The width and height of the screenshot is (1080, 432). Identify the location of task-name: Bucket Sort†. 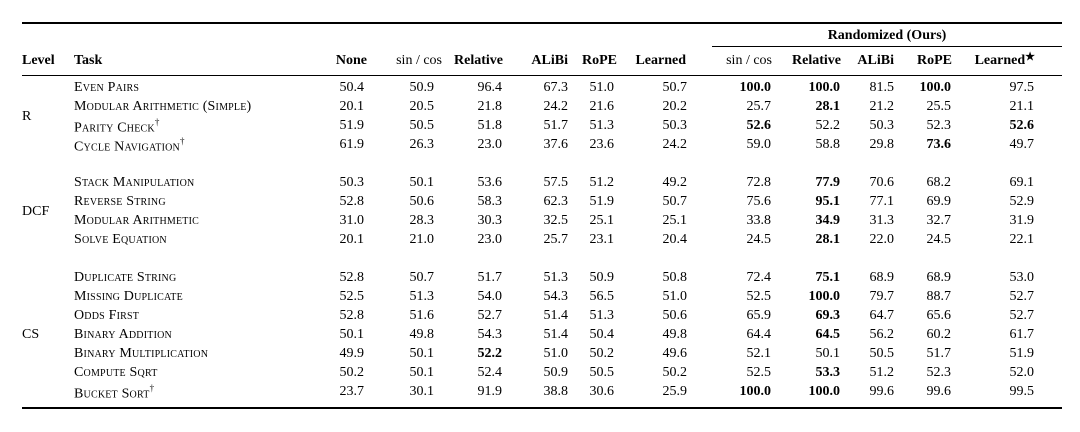
(114, 392).